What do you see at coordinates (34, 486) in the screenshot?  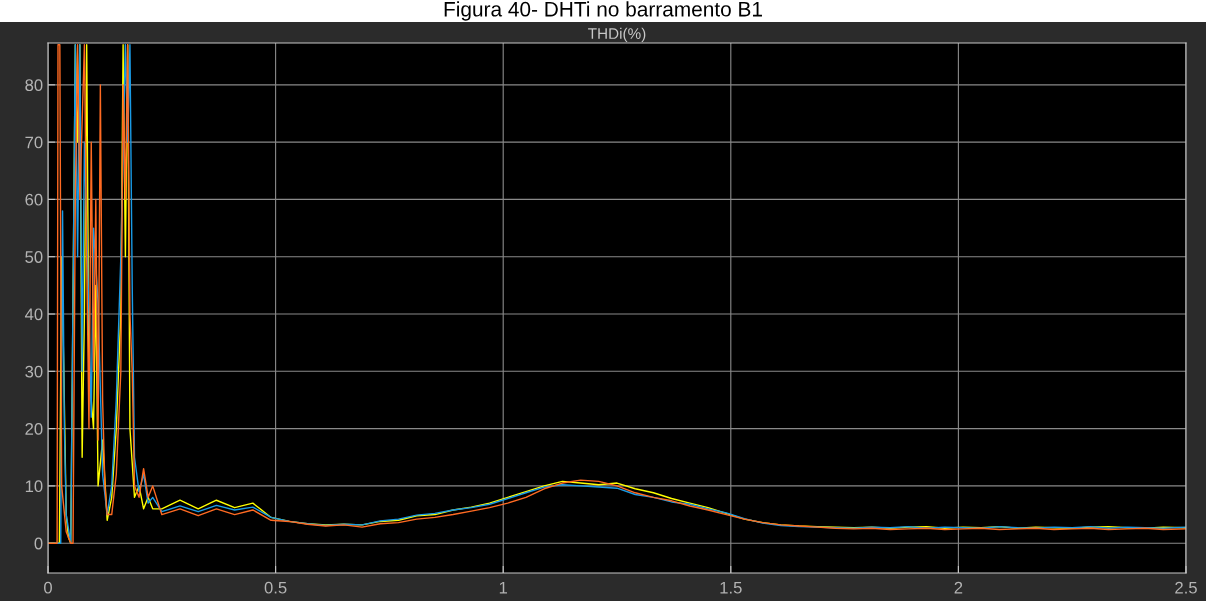 I see `y-tick-label: 10` at bounding box center [34, 486].